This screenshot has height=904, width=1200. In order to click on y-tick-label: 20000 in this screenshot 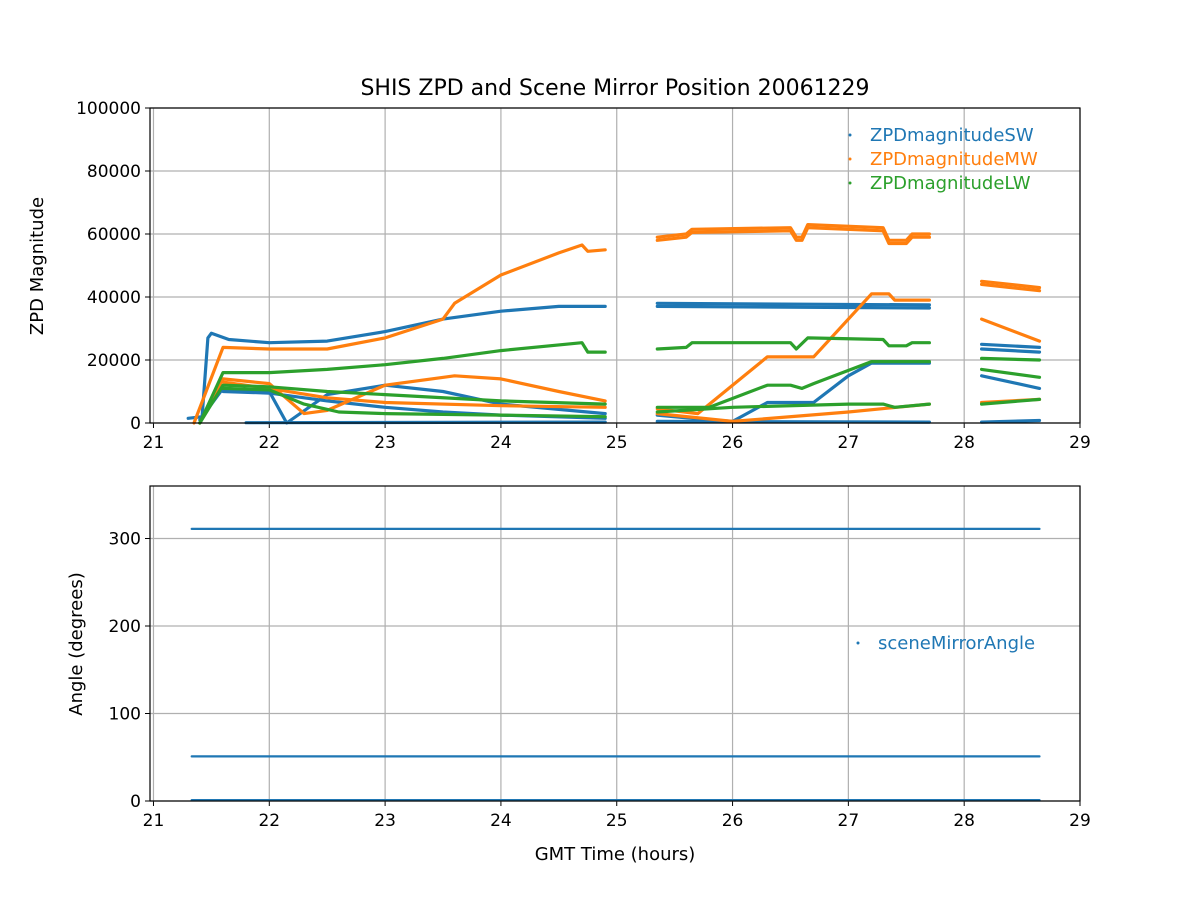, I will do `click(114, 361)`.